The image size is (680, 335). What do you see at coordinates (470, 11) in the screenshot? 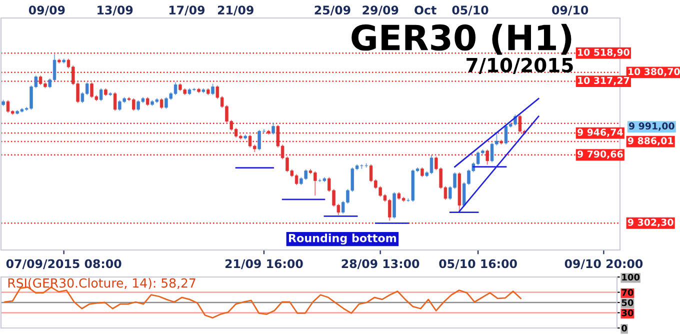
I see `text: 05/10` at bounding box center [470, 11].